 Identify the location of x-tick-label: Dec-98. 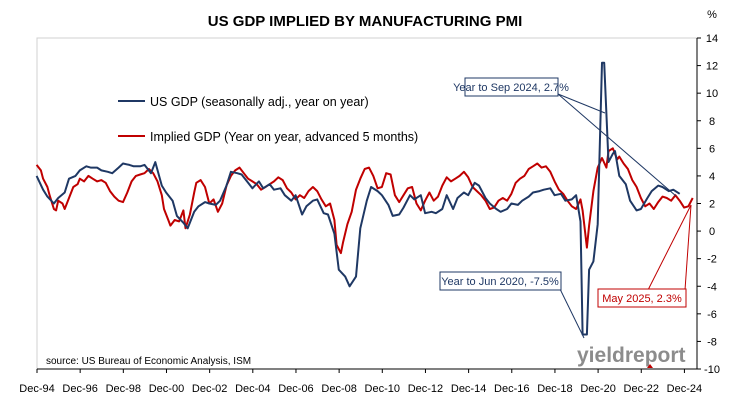
(123, 389).